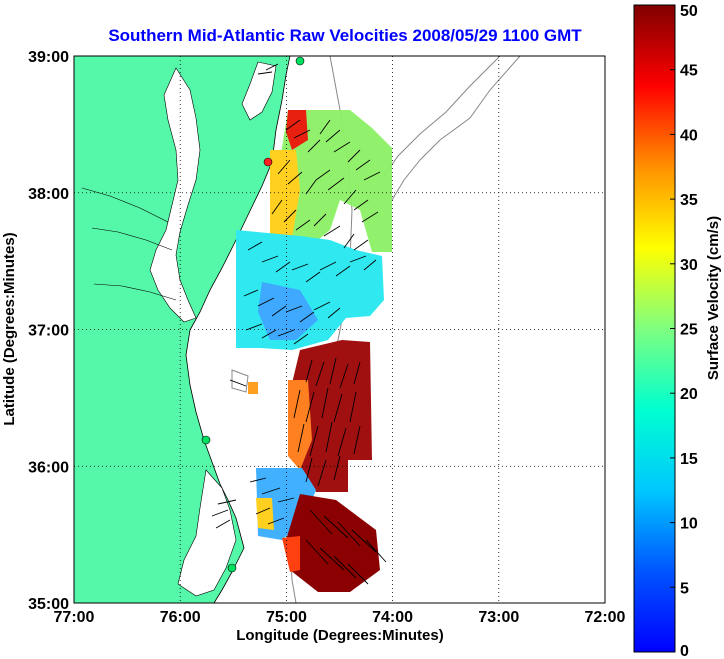 The width and height of the screenshot is (724, 659). I want to click on colorbar-tick-label: 35, so click(689, 200).